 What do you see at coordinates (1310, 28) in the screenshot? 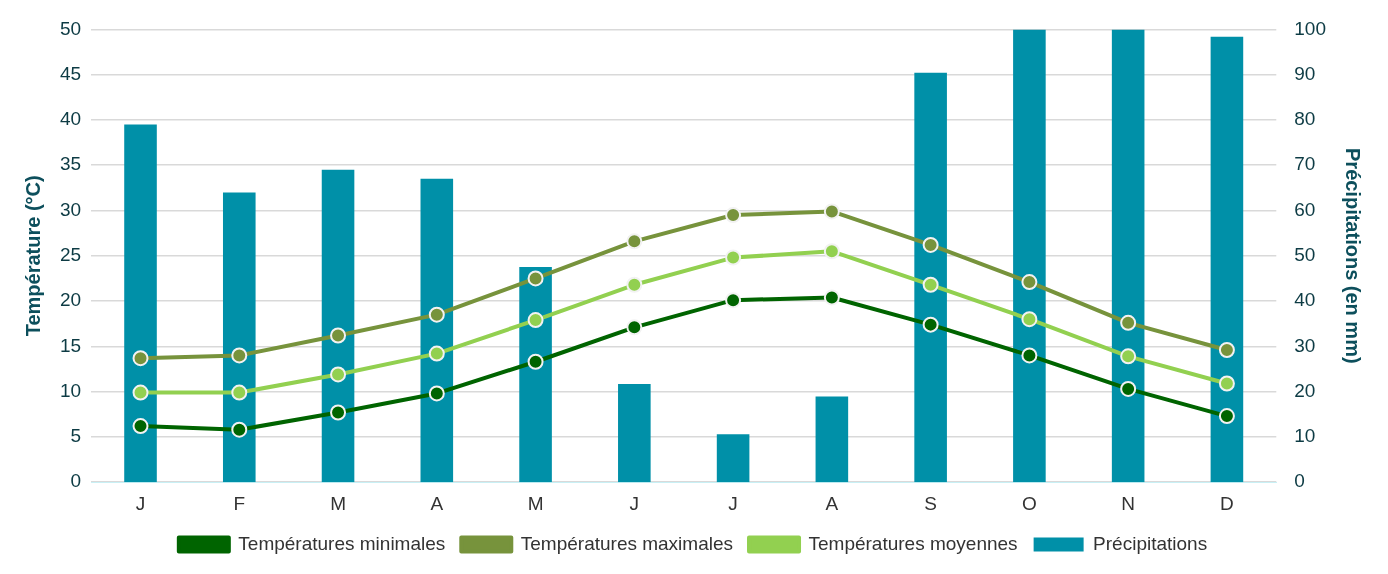
I see `y2-tick-label: 100` at bounding box center [1310, 28].